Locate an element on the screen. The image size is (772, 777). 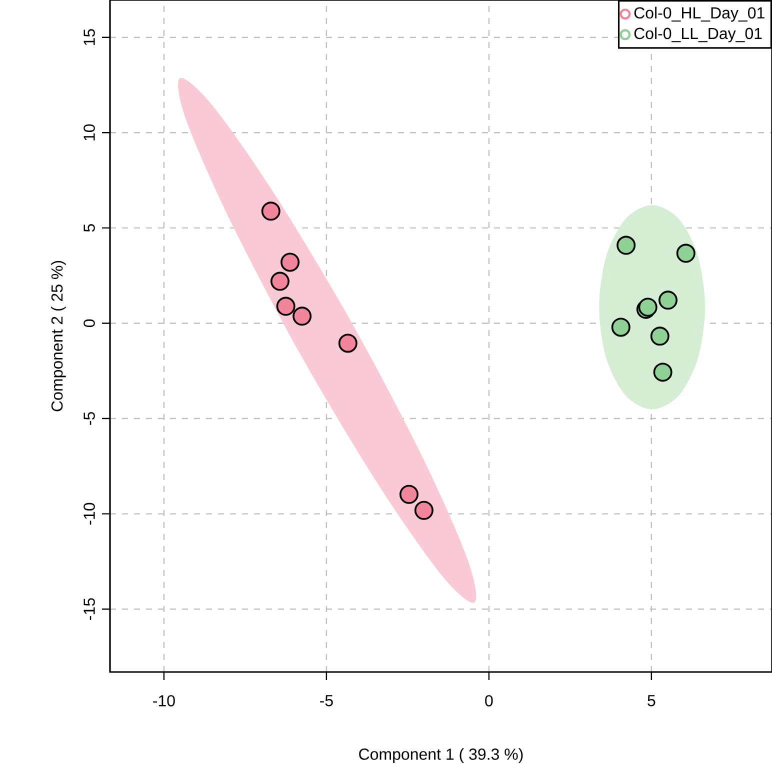
x-tick-label: 5 is located at coordinates (652, 700).